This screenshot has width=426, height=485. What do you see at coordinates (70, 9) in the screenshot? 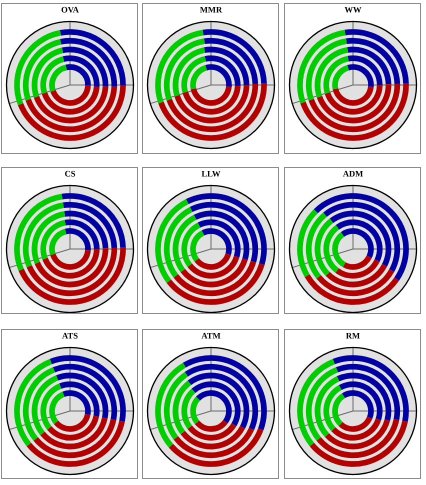
I see `chart-title: OVA` at bounding box center [70, 9].